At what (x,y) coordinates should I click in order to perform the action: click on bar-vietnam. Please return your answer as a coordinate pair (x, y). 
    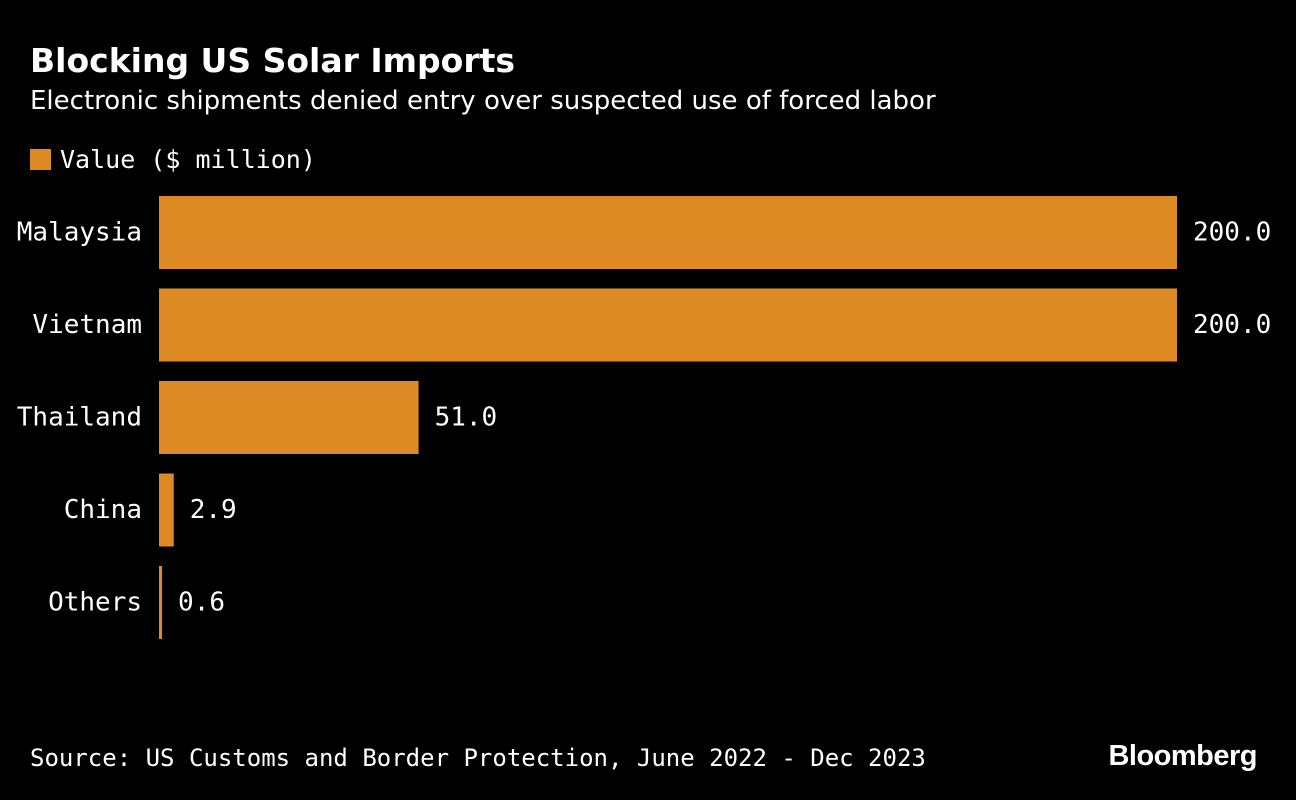
    Looking at the image, I should click on (668, 325).